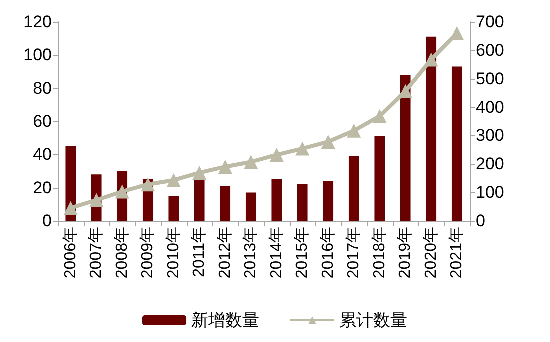 The image size is (550, 342). I want to click on y-tick-label: 20, so click(42, 188).